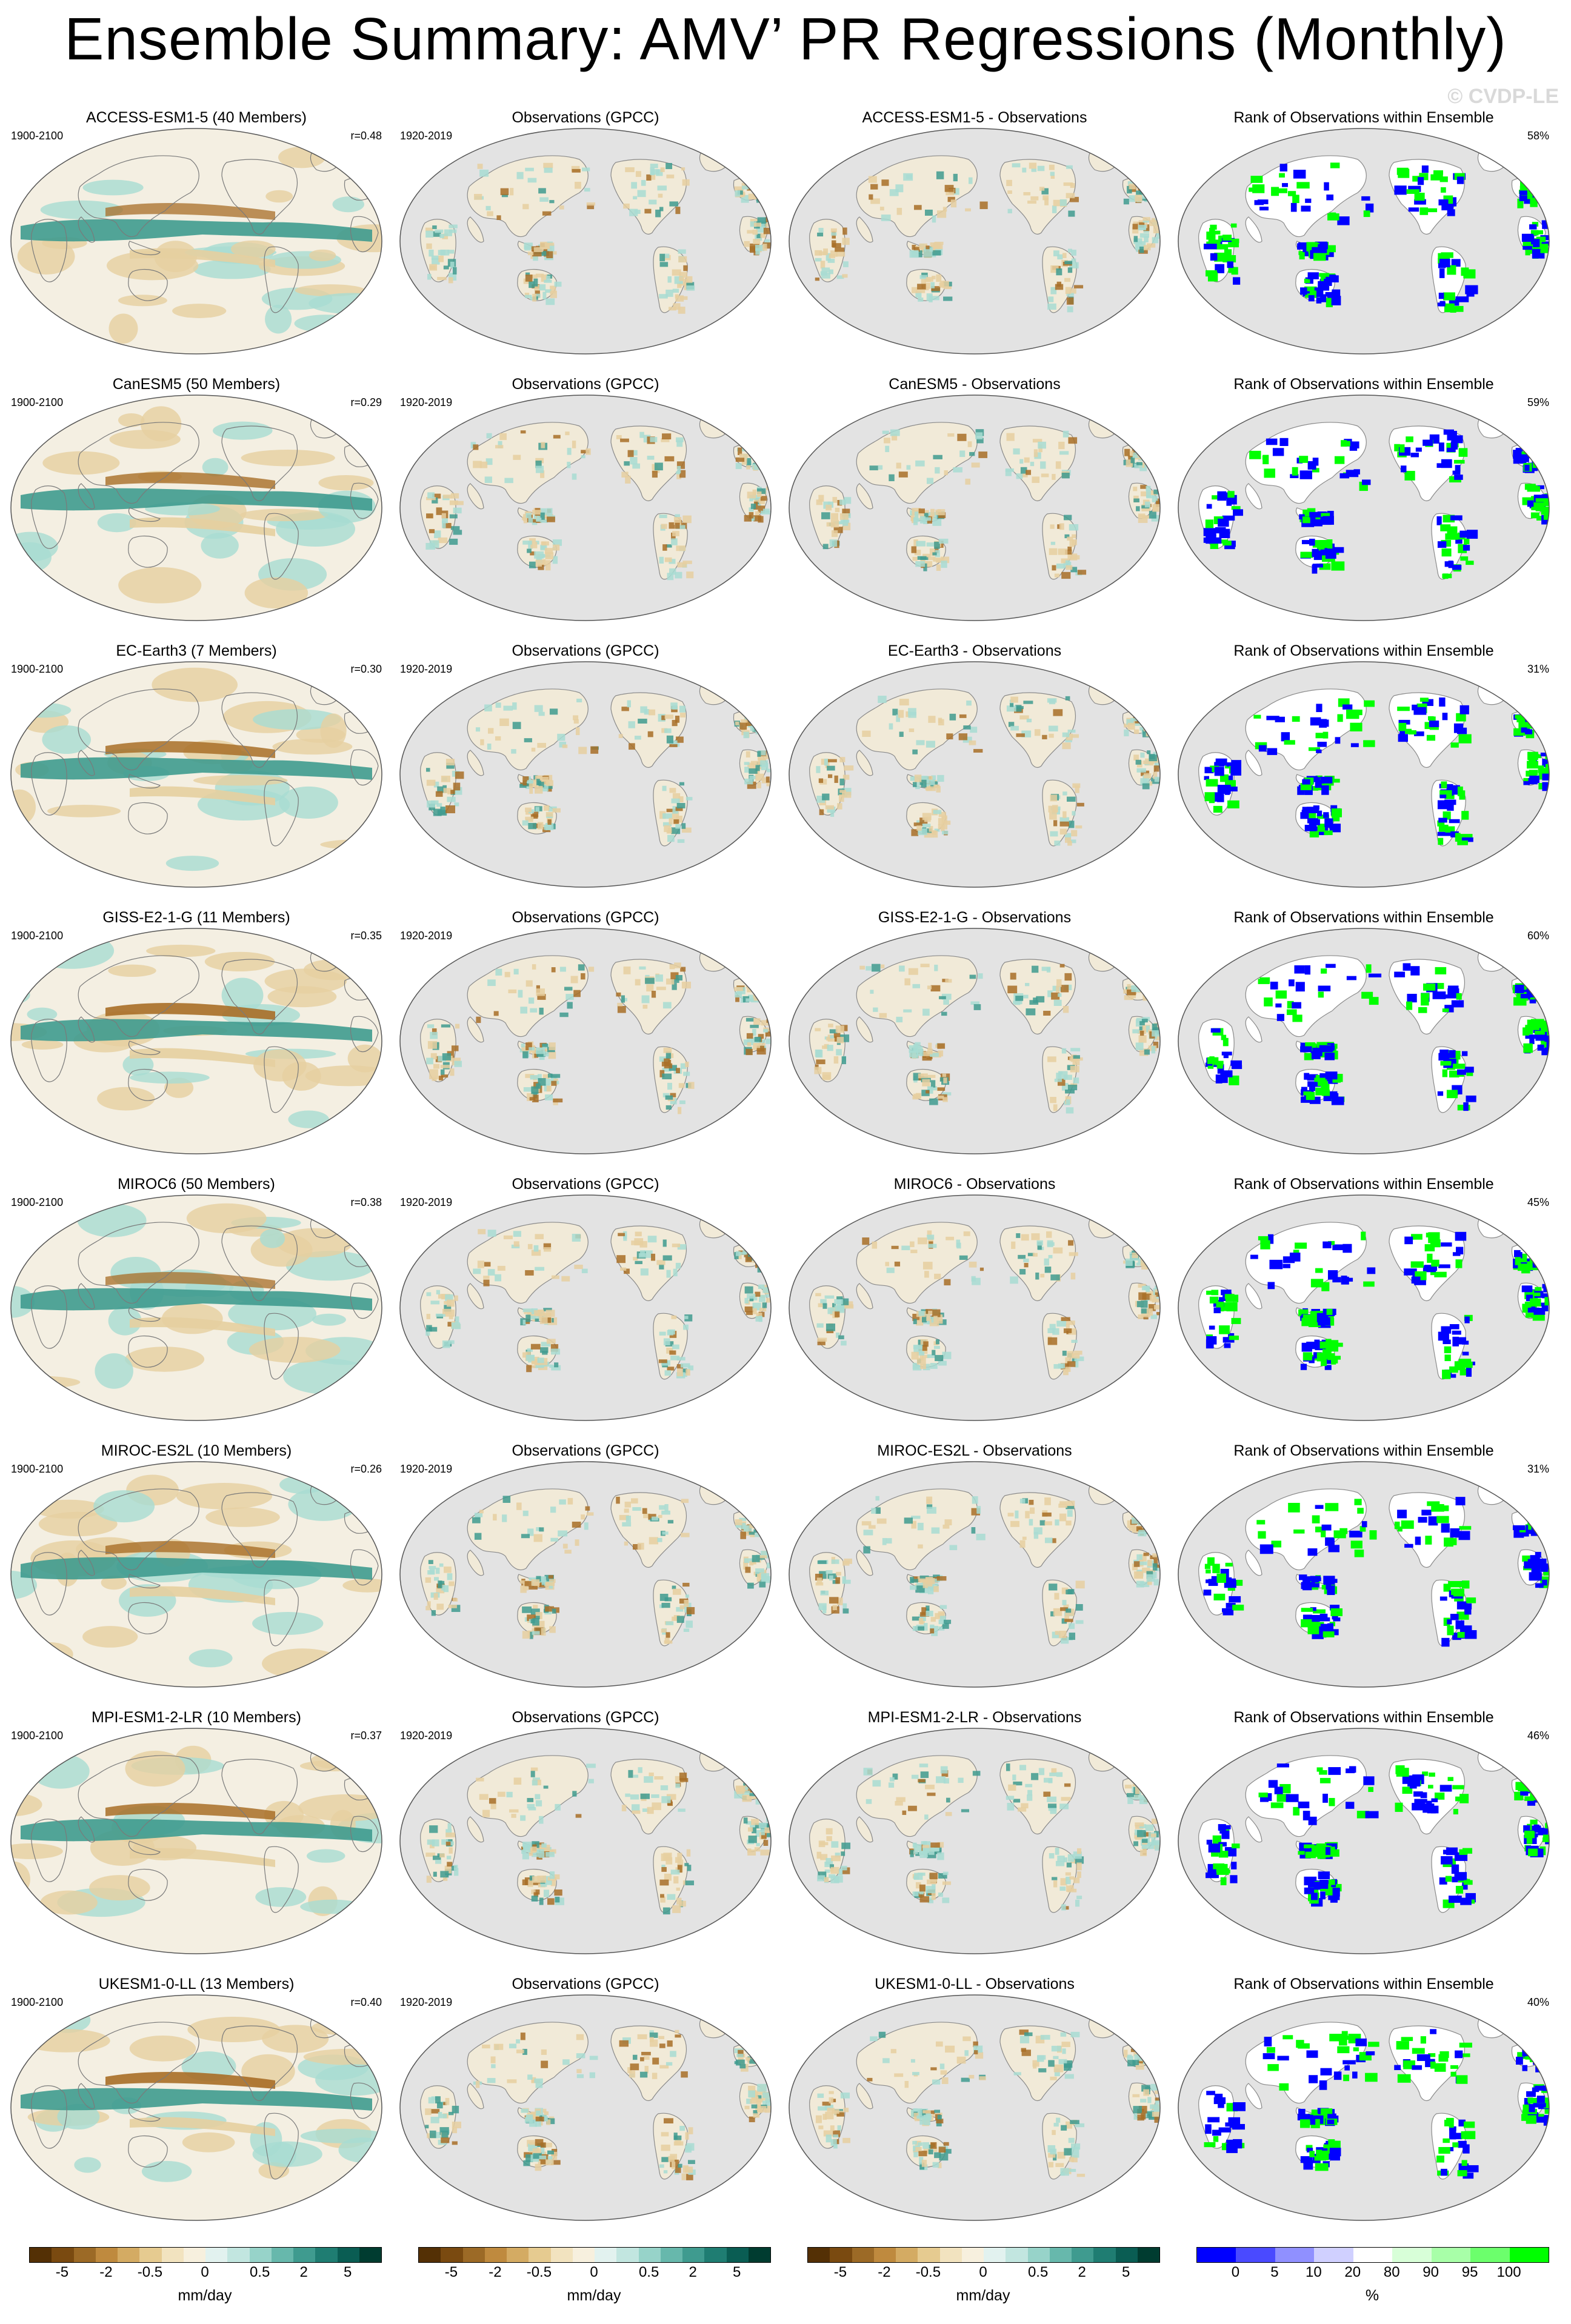 The width and height of the screenshot is (1571, 2324). What do you see at coordinates (975, 241) in the screenshot?
I see `difference-panel: ACCESS-ESM1-5 - Observations` at bounding box center [975, 241].